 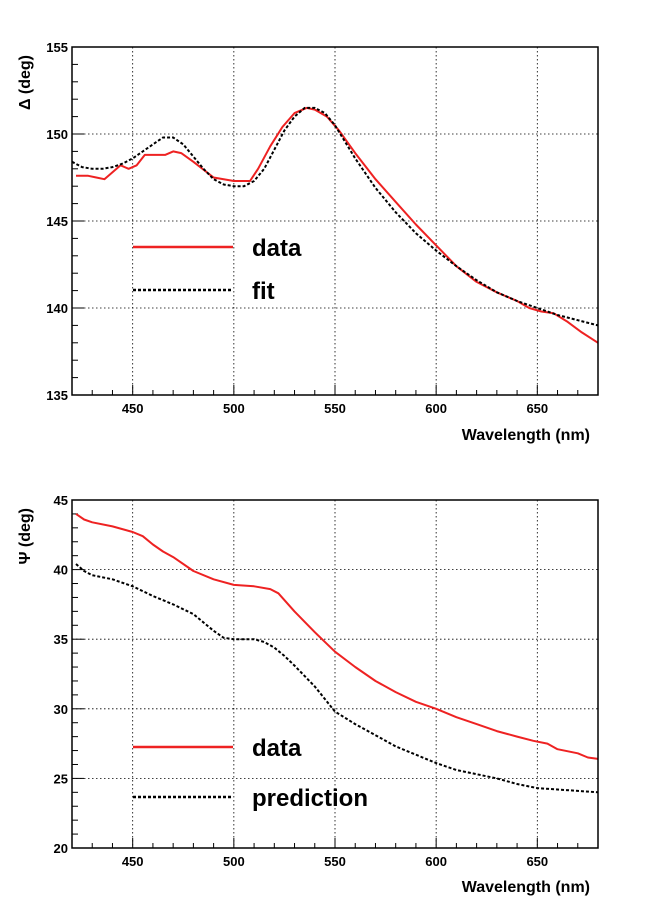 I want to click on y-tick-label: 40, so click(x=61, y=570).